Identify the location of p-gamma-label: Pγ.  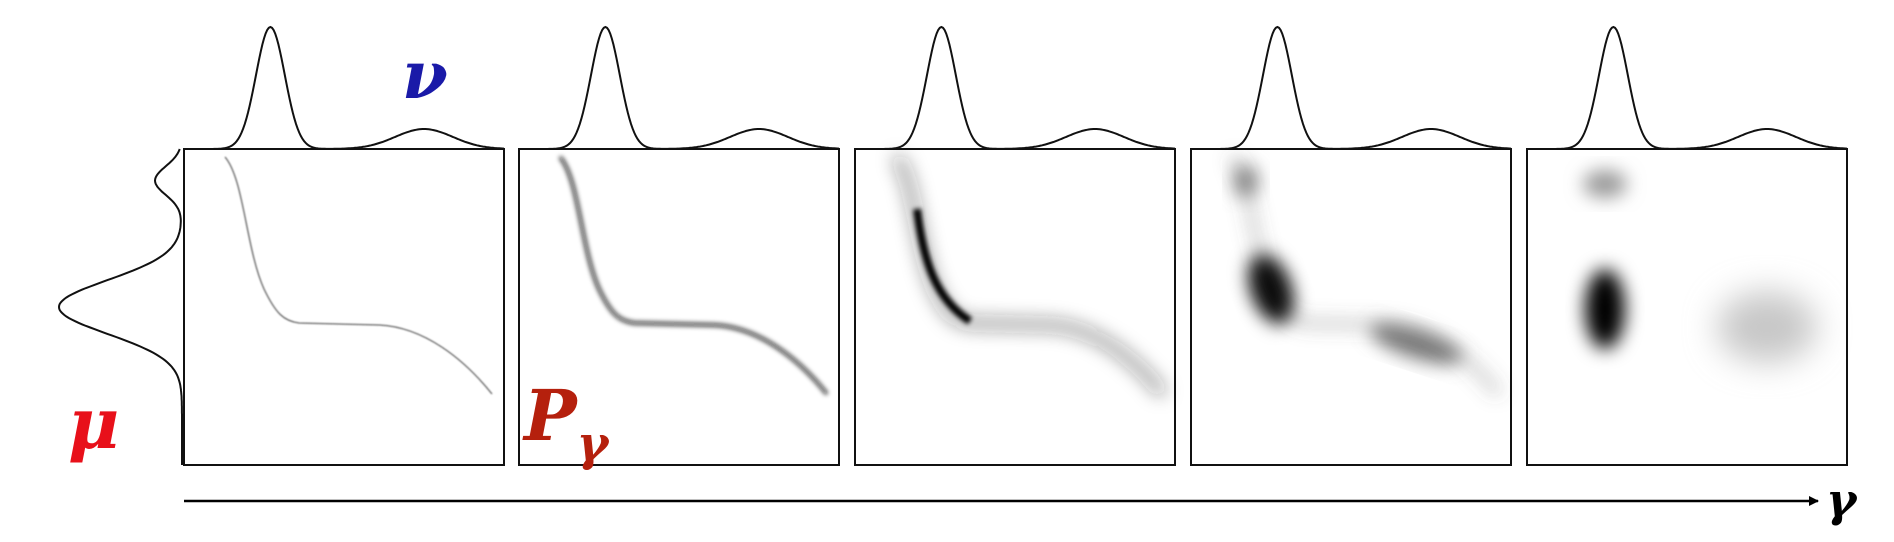
(566, 423).